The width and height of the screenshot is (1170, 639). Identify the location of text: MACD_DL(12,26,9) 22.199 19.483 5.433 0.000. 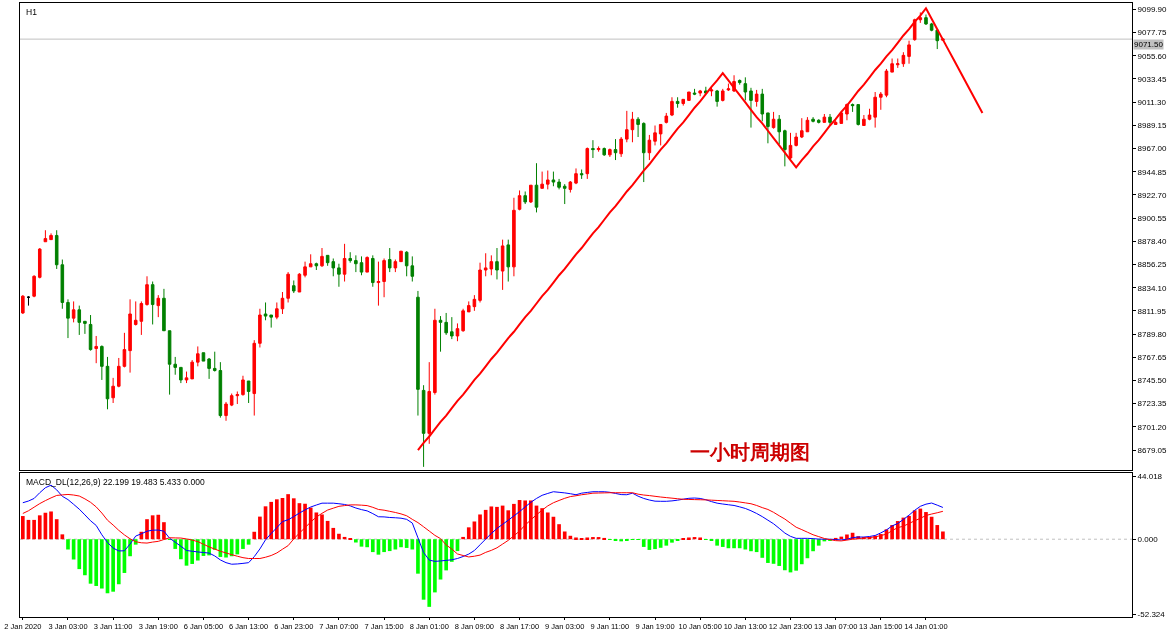
(115, 482).